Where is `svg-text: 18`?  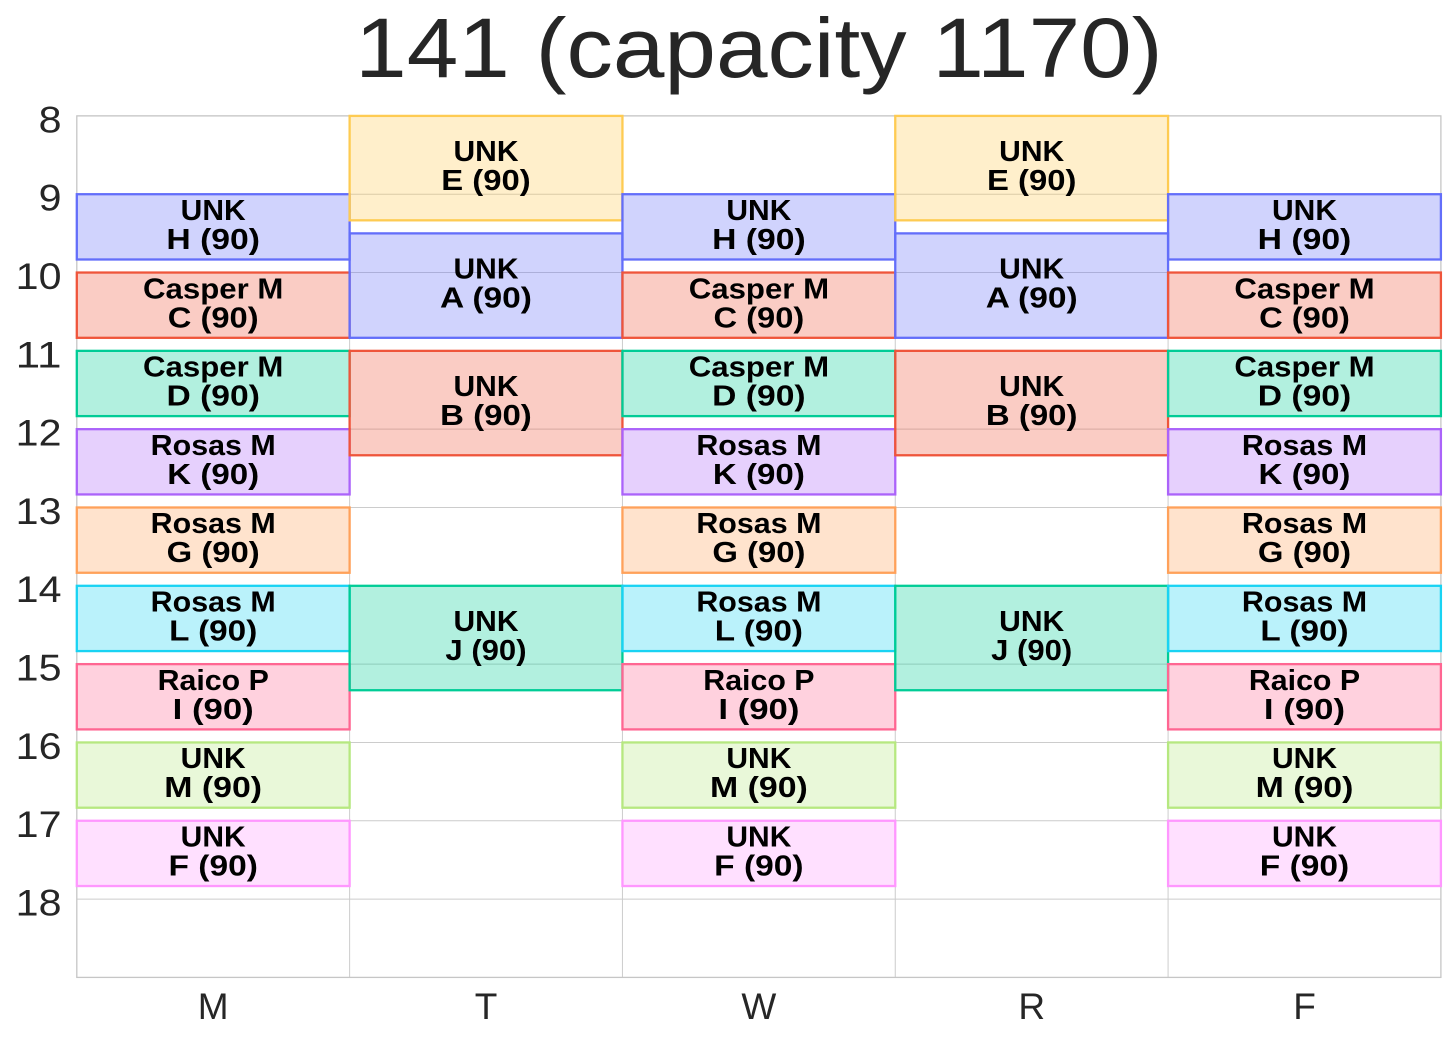
svg-text: 18 is located at coordinates (39, 902).